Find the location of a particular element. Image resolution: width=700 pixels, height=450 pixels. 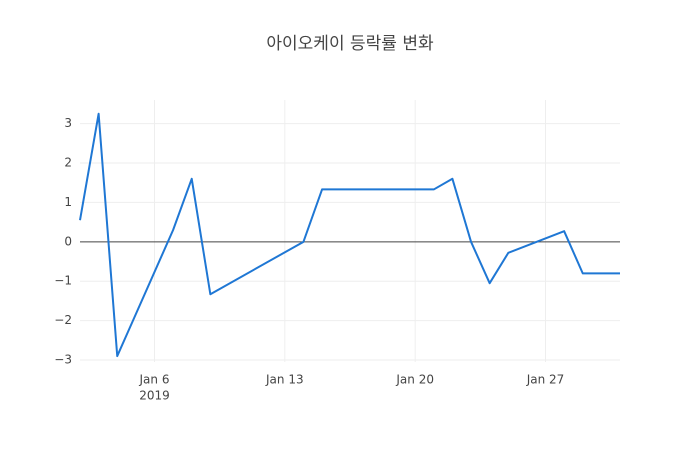

x-tick-label: Jan 20 is located at coordinates (414, 380).